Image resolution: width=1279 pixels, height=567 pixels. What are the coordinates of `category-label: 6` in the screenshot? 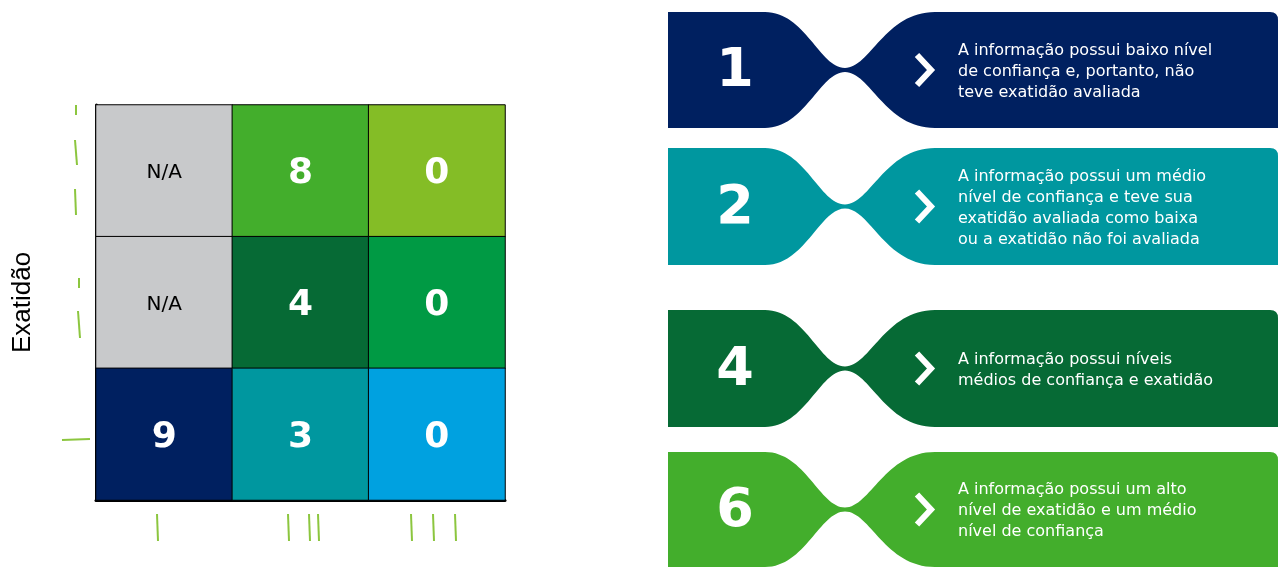 It's located at (735, 507).